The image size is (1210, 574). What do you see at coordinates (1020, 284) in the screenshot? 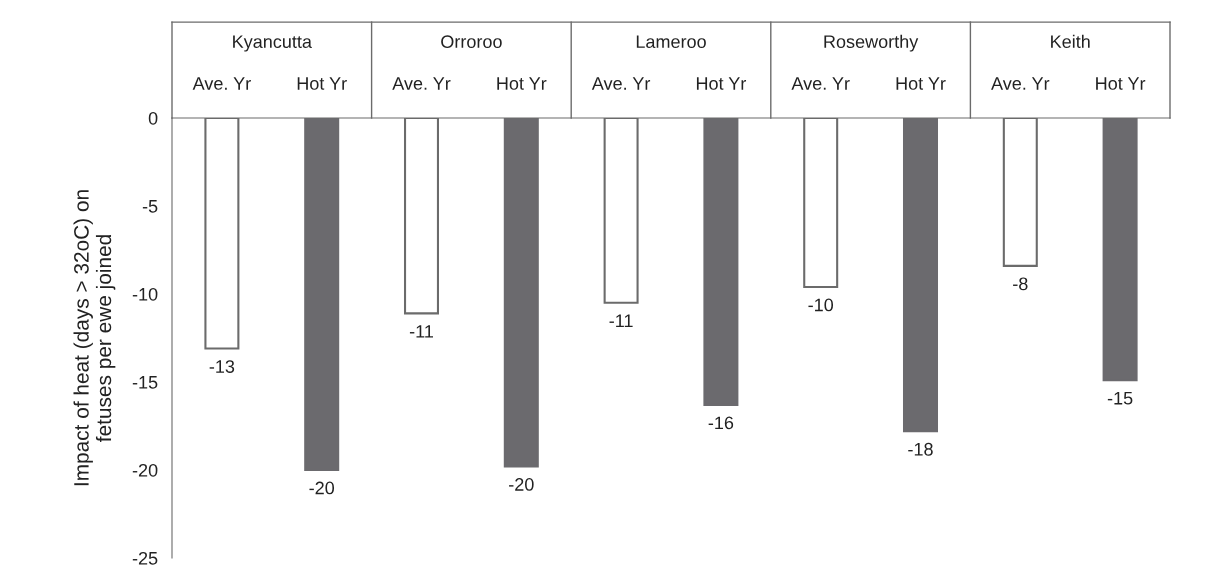
I see `data-label: -8` at bounding box center [1020, 284].